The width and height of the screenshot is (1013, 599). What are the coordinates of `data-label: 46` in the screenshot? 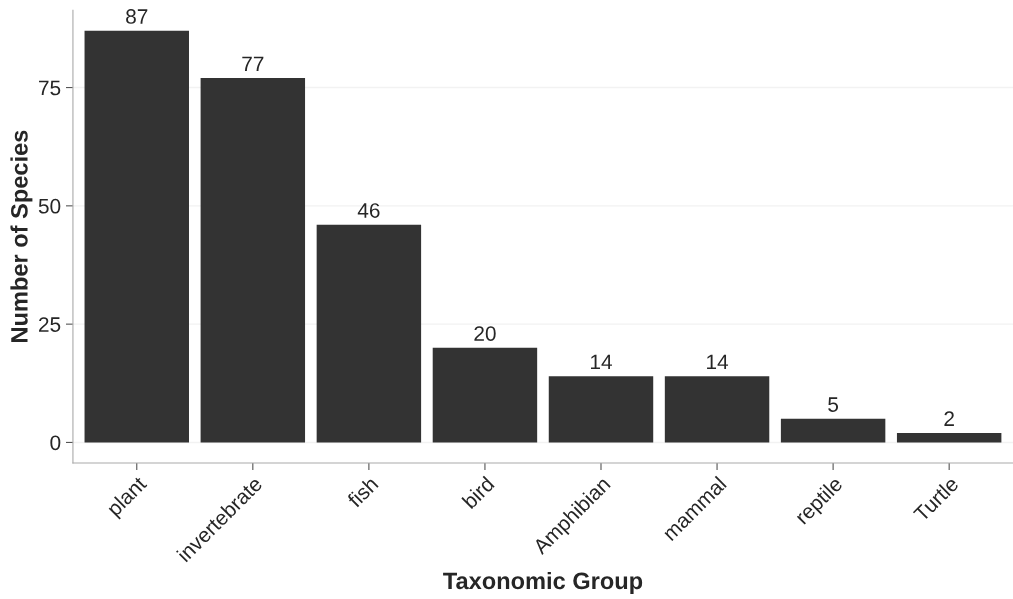 It's located at (368, 210).